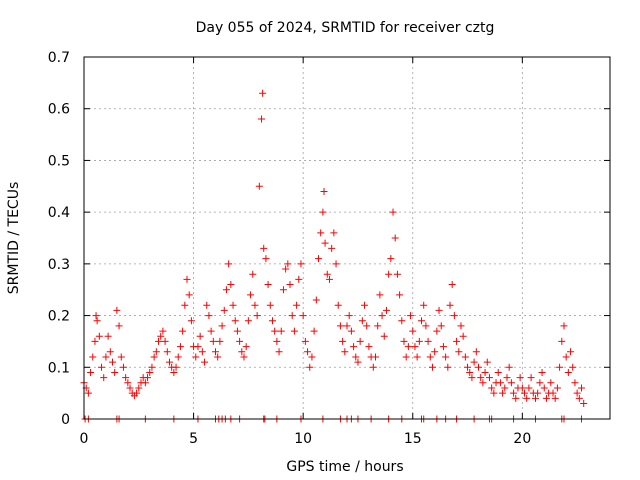 The image size is (640, 480). Describe the element at coordinates (413, 439) in the screenshot. I see `x-tick-label: 15` at that location.